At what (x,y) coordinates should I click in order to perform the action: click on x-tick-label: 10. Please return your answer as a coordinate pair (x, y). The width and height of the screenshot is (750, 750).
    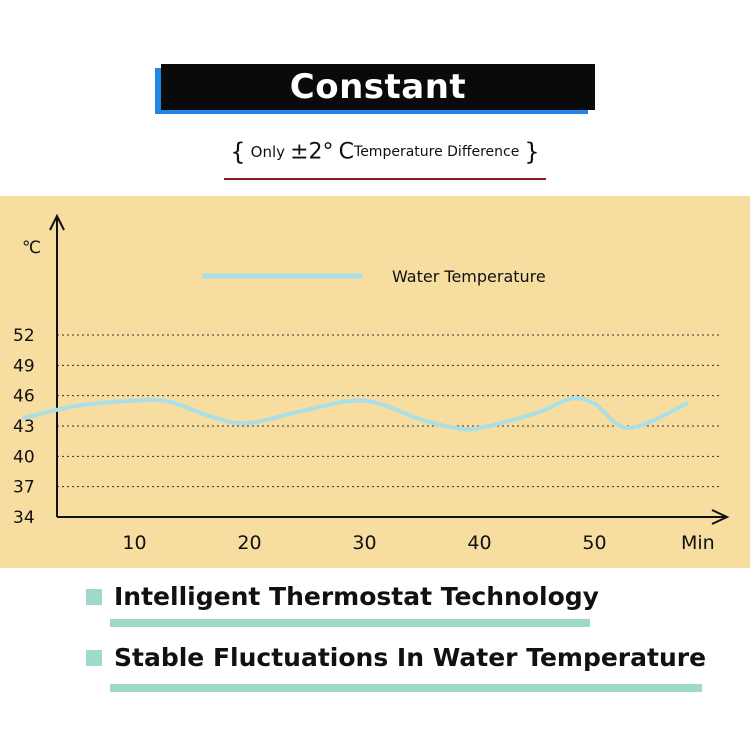
    Looking at the image, I should click on (134, 543).